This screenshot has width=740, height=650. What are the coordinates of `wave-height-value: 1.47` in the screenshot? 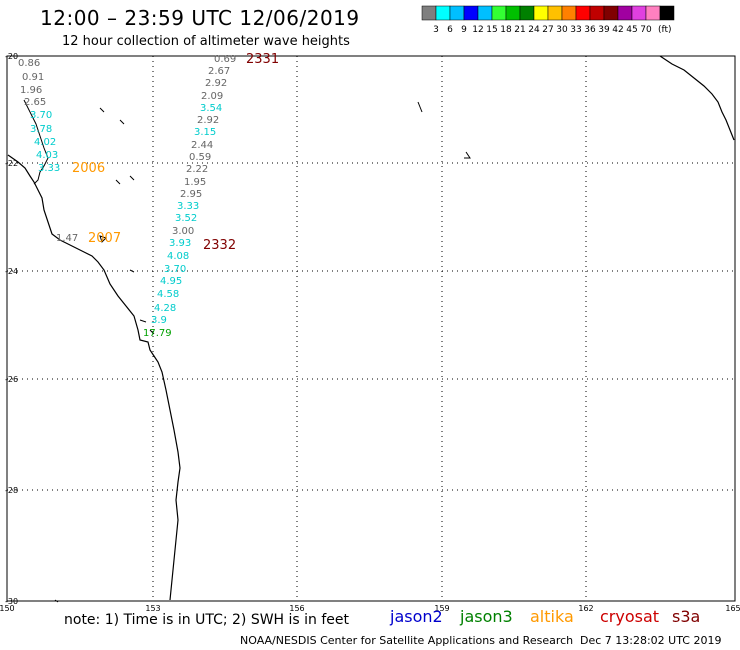 It's located at (67, 238).